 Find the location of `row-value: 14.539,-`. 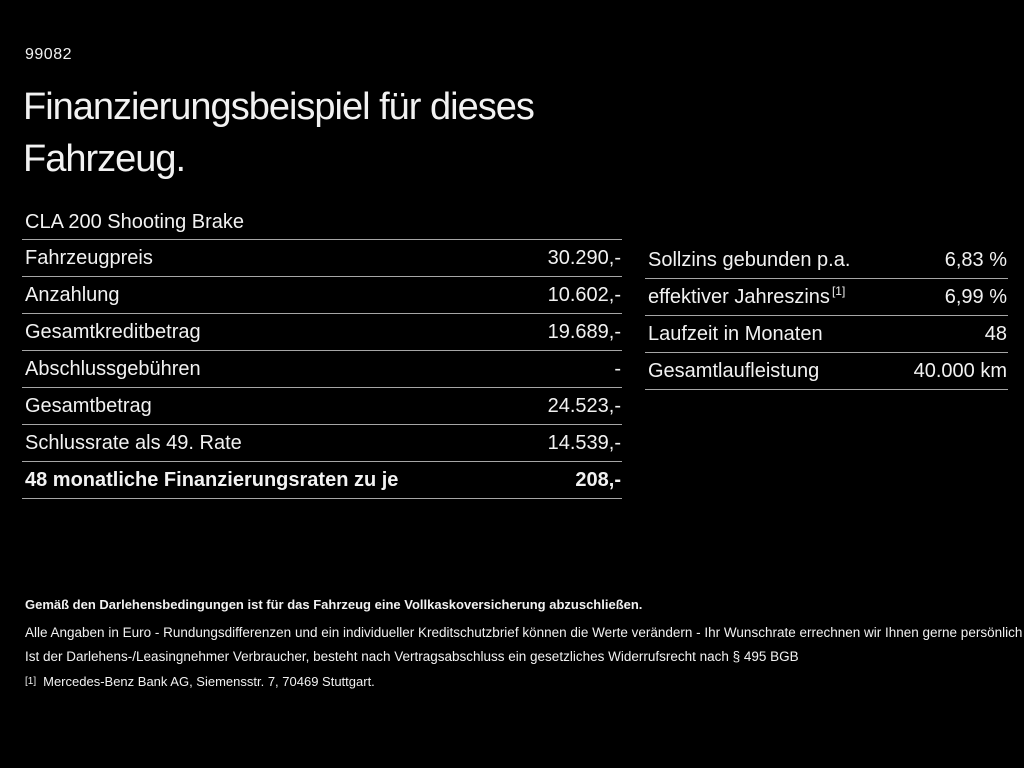

row-value: 14.539,- is located at coordinates (584, 442).